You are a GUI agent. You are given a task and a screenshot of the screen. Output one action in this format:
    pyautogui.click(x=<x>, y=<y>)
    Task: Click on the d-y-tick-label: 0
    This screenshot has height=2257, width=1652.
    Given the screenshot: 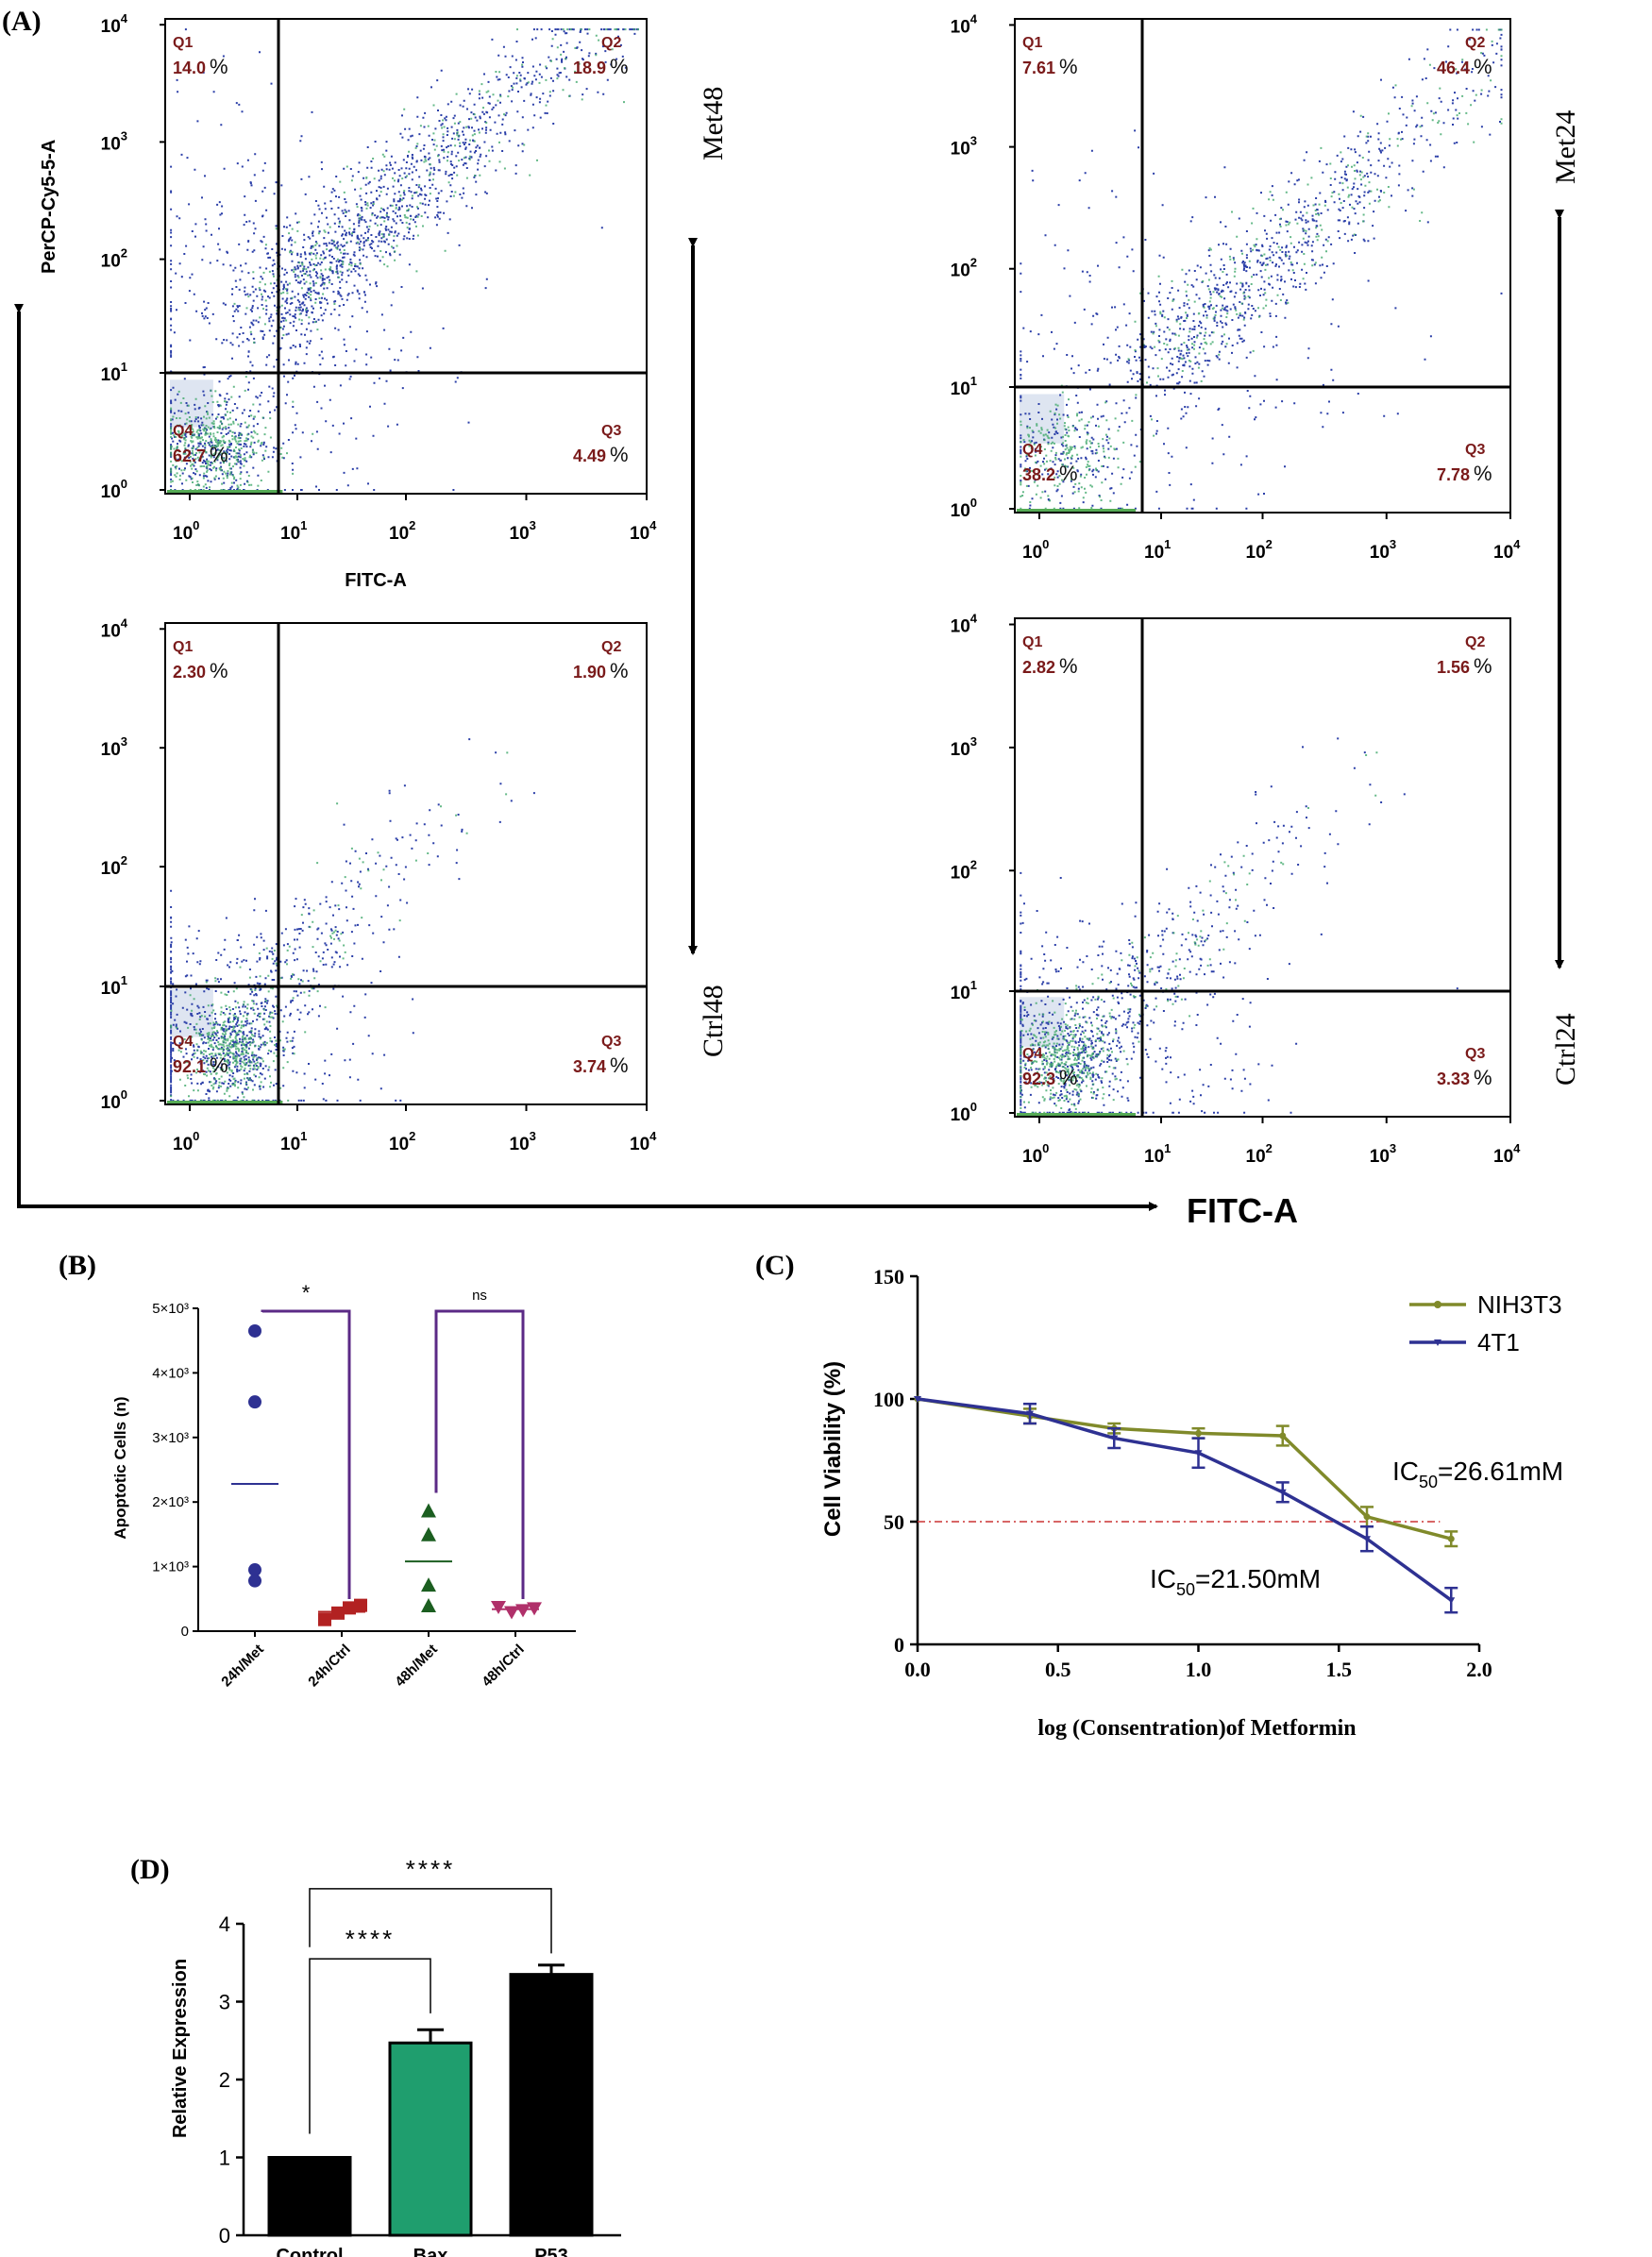 What is the action you would take?
    pyautogui.click(x=224, y=2236)
    